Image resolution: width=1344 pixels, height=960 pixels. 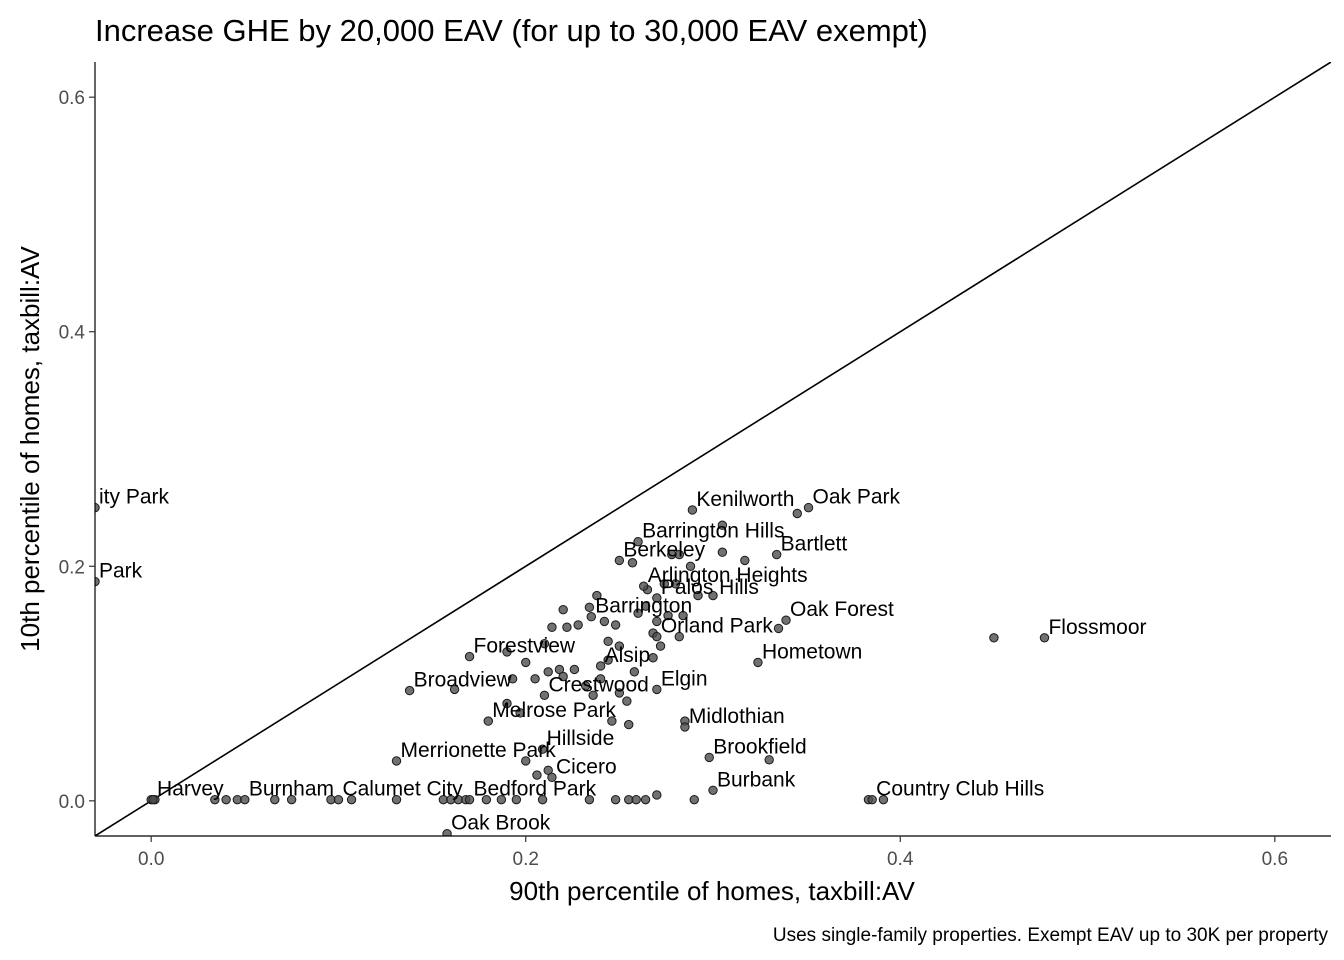 What do you see at coordinates (463, 680) in the screenshot?
I see `point-label: Broadview` at bounding box center [463, 680].